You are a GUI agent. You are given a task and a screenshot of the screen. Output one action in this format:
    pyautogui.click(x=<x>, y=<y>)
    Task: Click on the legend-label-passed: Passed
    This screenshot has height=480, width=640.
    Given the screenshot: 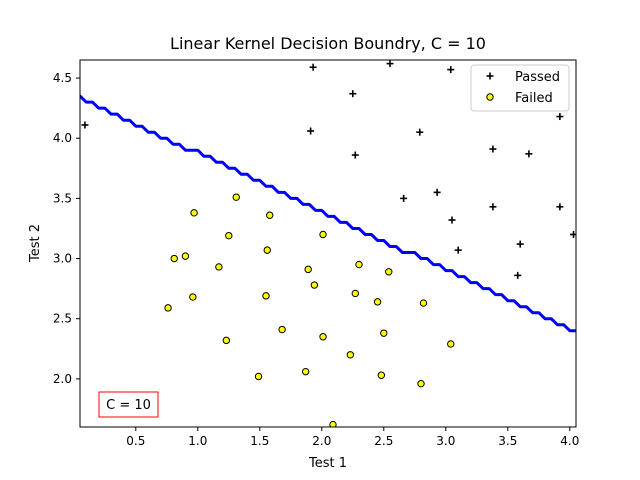 What is the action you would take?
    pyautogui.click(x=537, y=77)
    